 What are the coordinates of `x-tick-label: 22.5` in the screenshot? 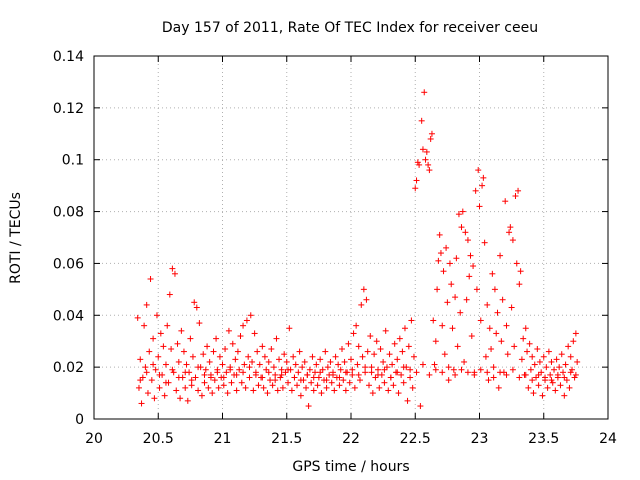 It's located at (415, 439).